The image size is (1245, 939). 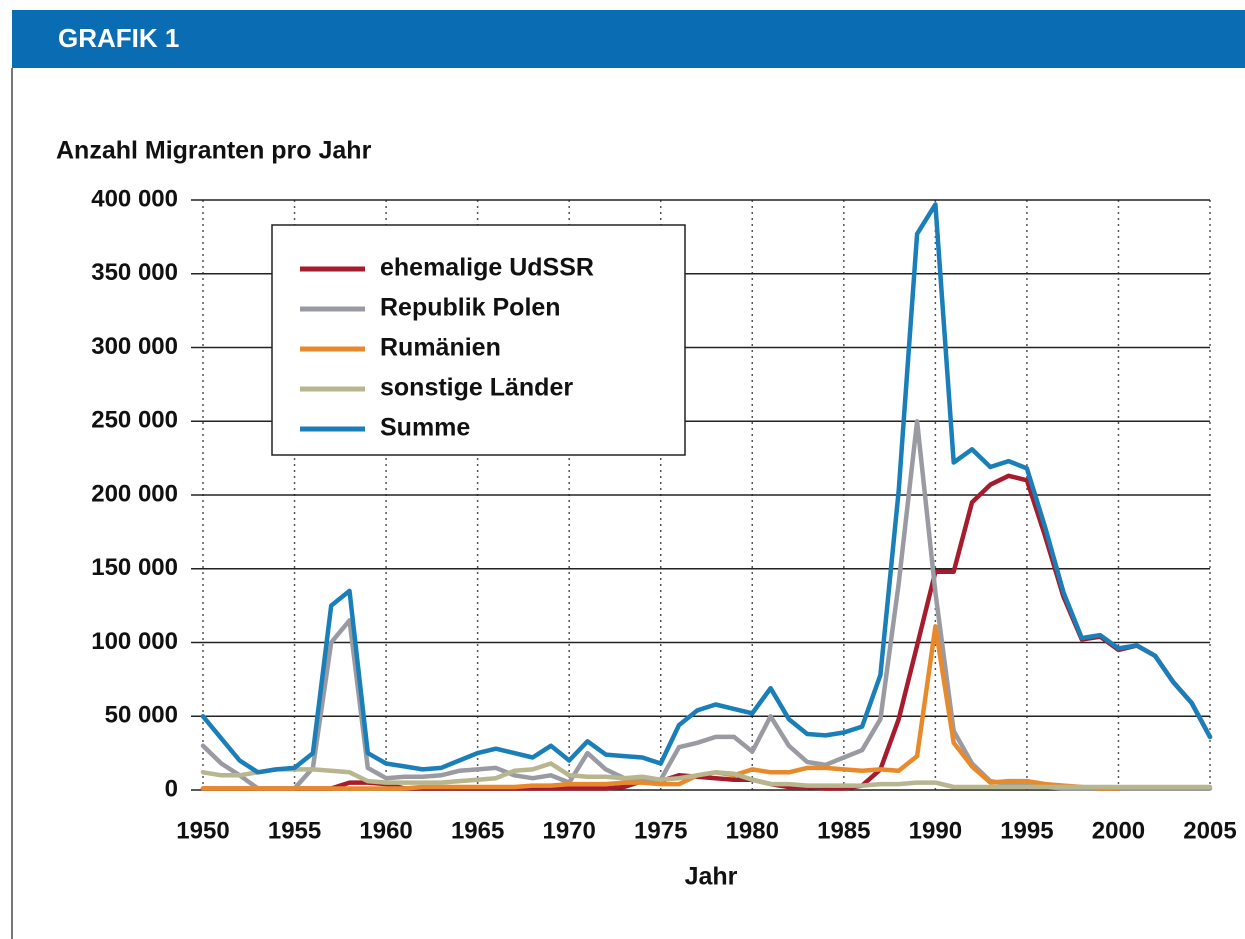 I want to click on header-bar, so click(x=628, y=39).